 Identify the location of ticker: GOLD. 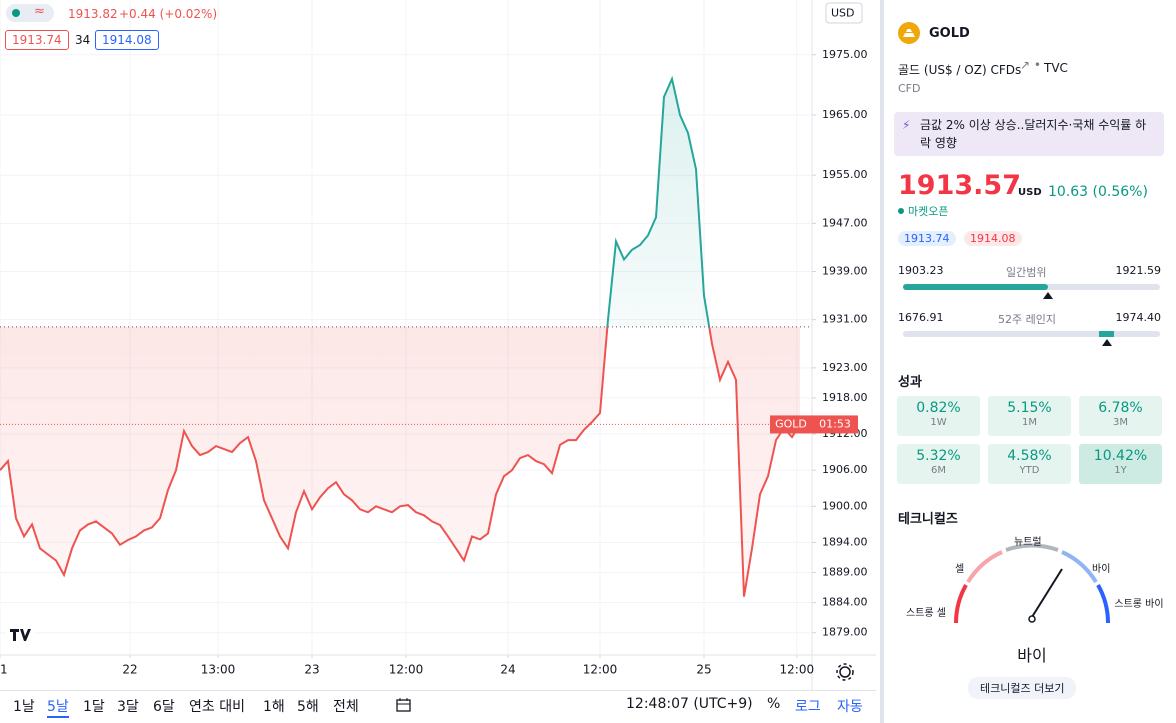
(949, 33).